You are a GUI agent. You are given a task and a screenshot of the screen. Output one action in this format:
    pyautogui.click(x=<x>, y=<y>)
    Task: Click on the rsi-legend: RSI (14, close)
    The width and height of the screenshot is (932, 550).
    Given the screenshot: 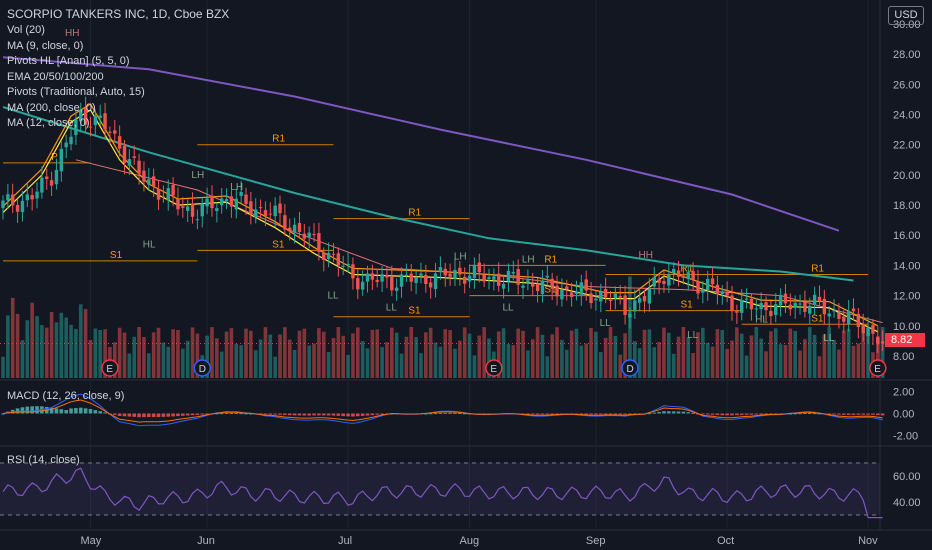 What is the action you would take?
    pyautogui.click(x=43, y=461)
    